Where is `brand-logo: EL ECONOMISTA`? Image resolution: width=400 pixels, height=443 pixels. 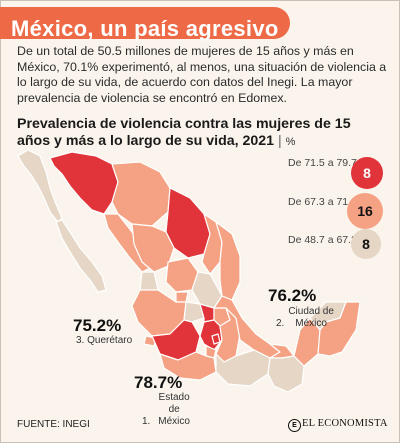 brand-logo: EL ECONOMISTA is located at coordinates (345, 423).